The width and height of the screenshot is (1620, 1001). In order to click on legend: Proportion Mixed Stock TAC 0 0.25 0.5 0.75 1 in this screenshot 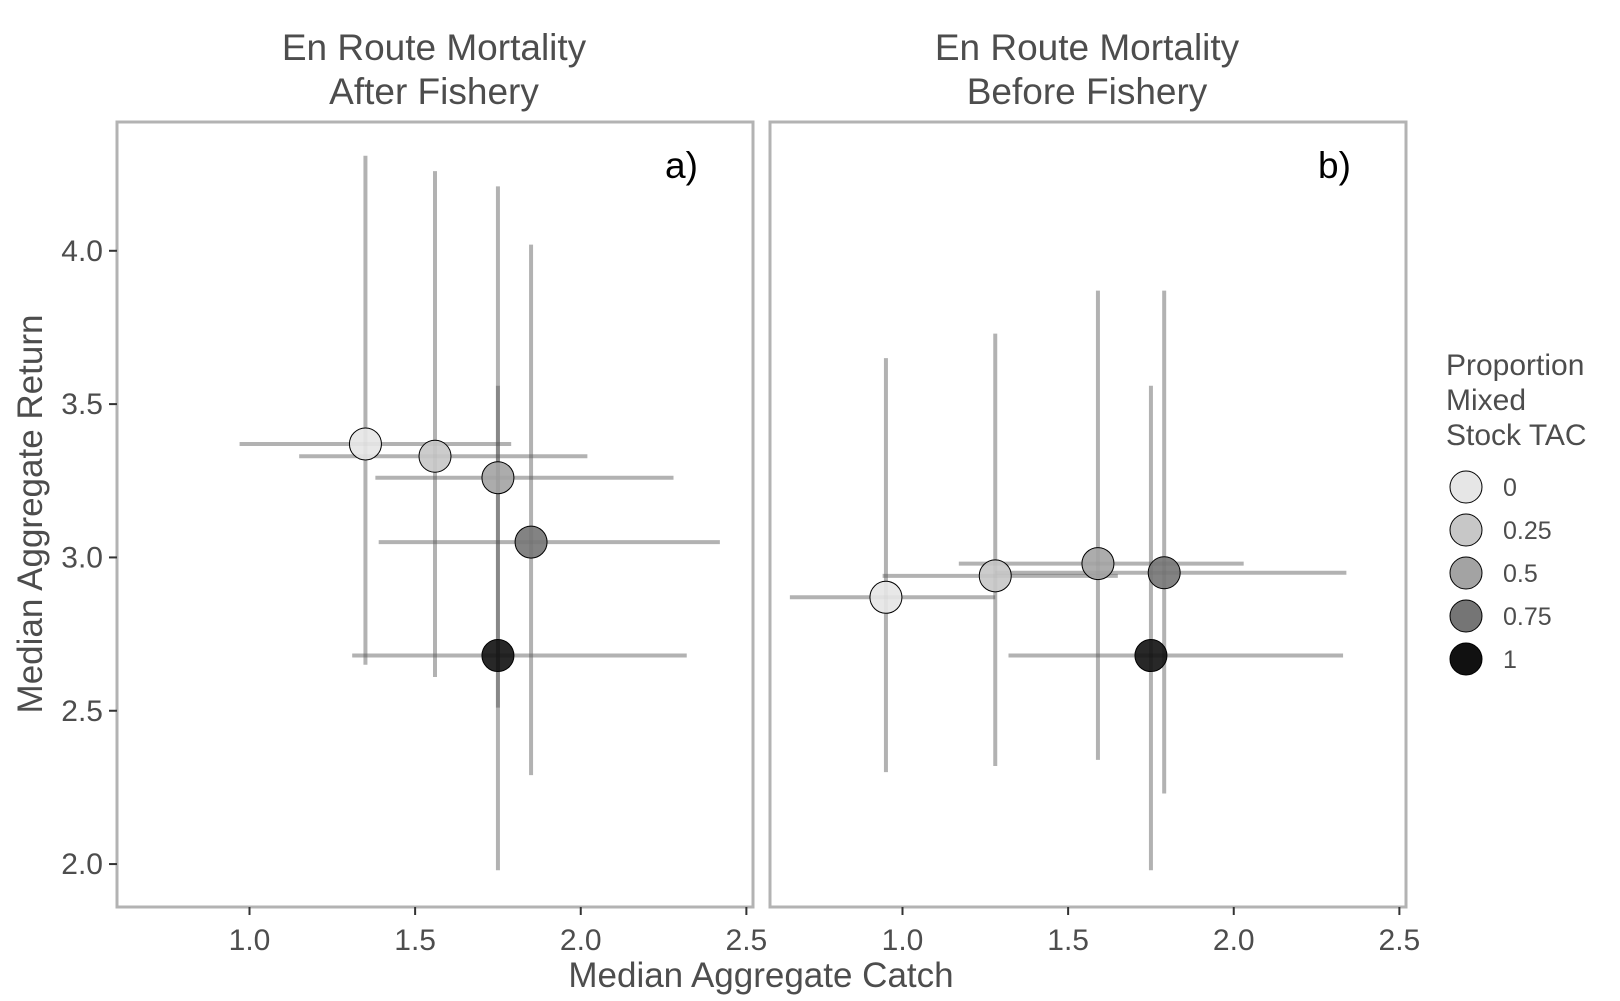, I will do `click(1516, 512)`.